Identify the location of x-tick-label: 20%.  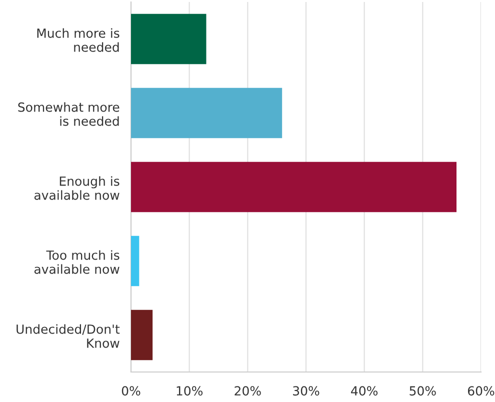
(247, 391).